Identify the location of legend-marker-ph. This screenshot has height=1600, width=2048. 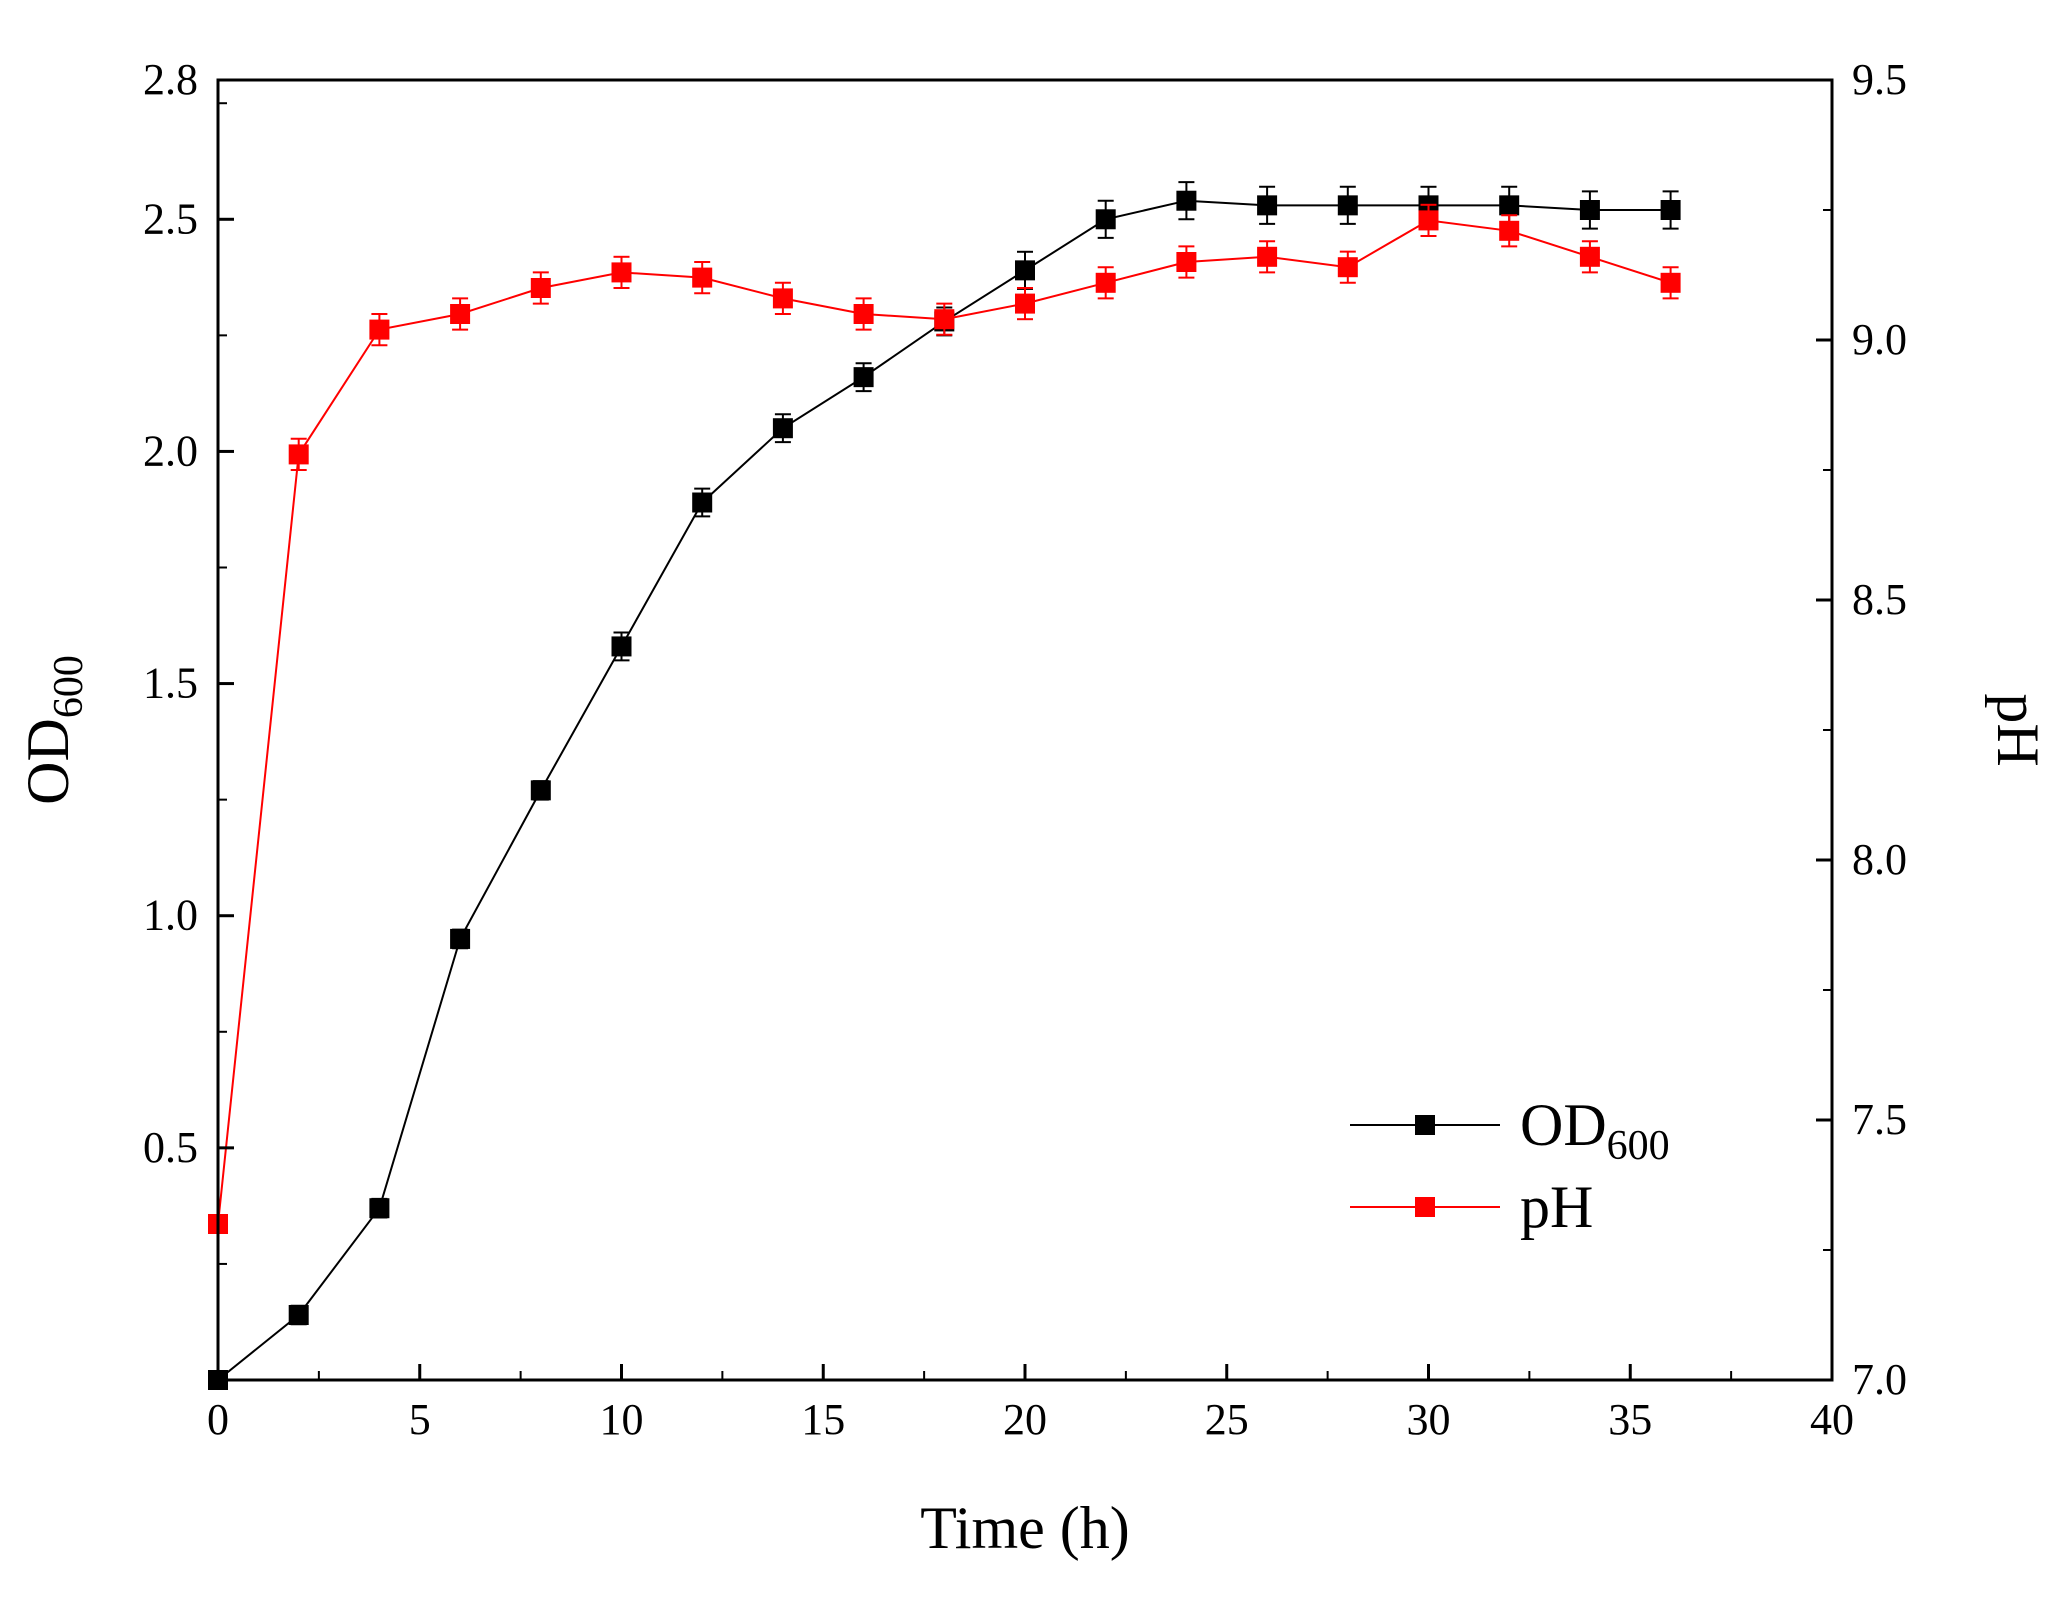
(1425, 1207).